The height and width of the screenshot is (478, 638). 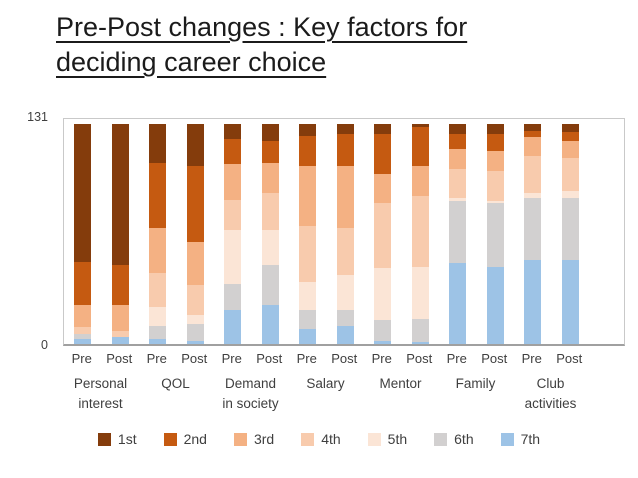 What do you see at coordinates (100, 393) in the screenshot?
I see `category-label: Personal interest` at bounding box center [100, 393].